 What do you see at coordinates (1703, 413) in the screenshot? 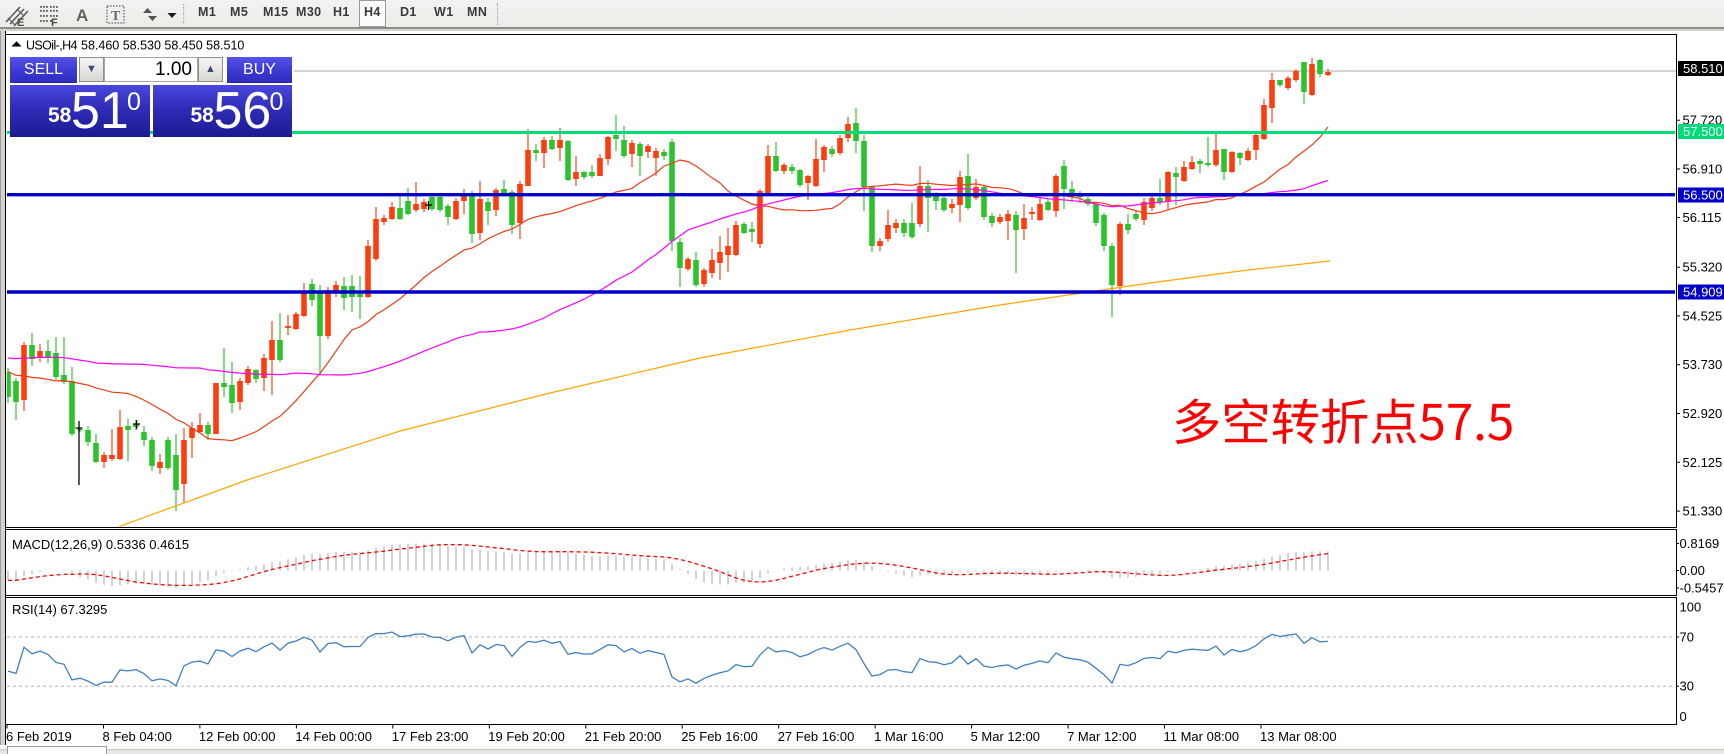
I see `svg-text: 52.920` at bounding box center [1703, 413].